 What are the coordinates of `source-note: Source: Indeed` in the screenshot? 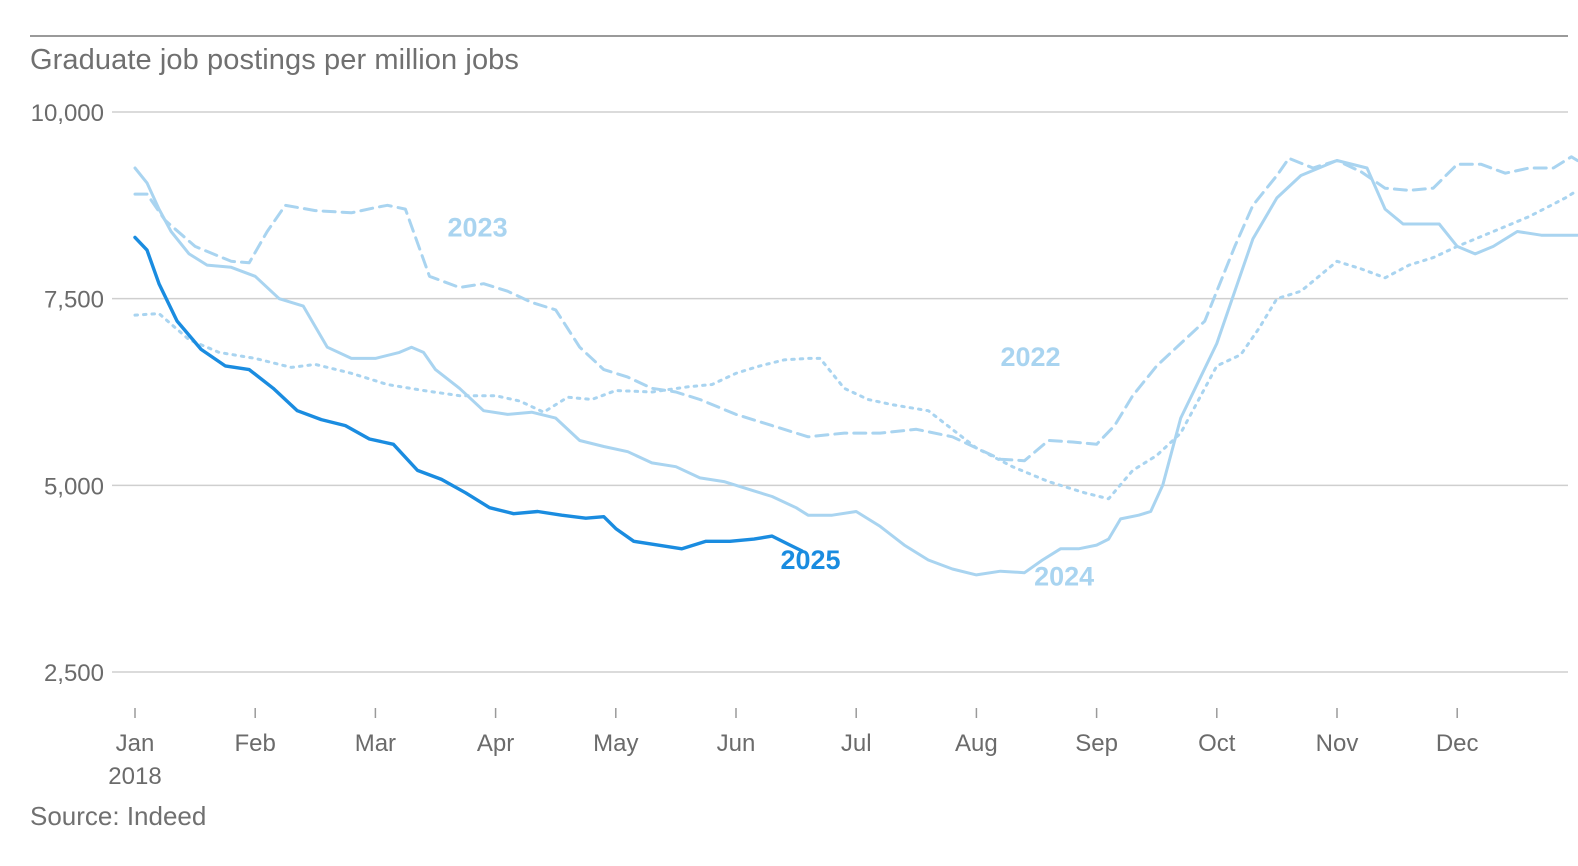 It's located at (118, 816).